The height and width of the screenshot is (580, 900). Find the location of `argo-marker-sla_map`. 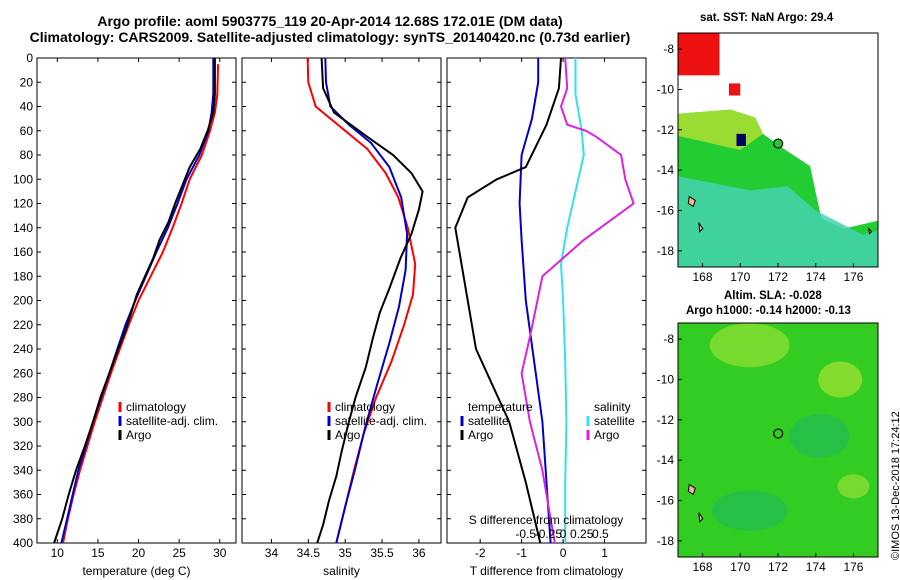

argo-marker-sla_map is located at coordinates (778, 433).